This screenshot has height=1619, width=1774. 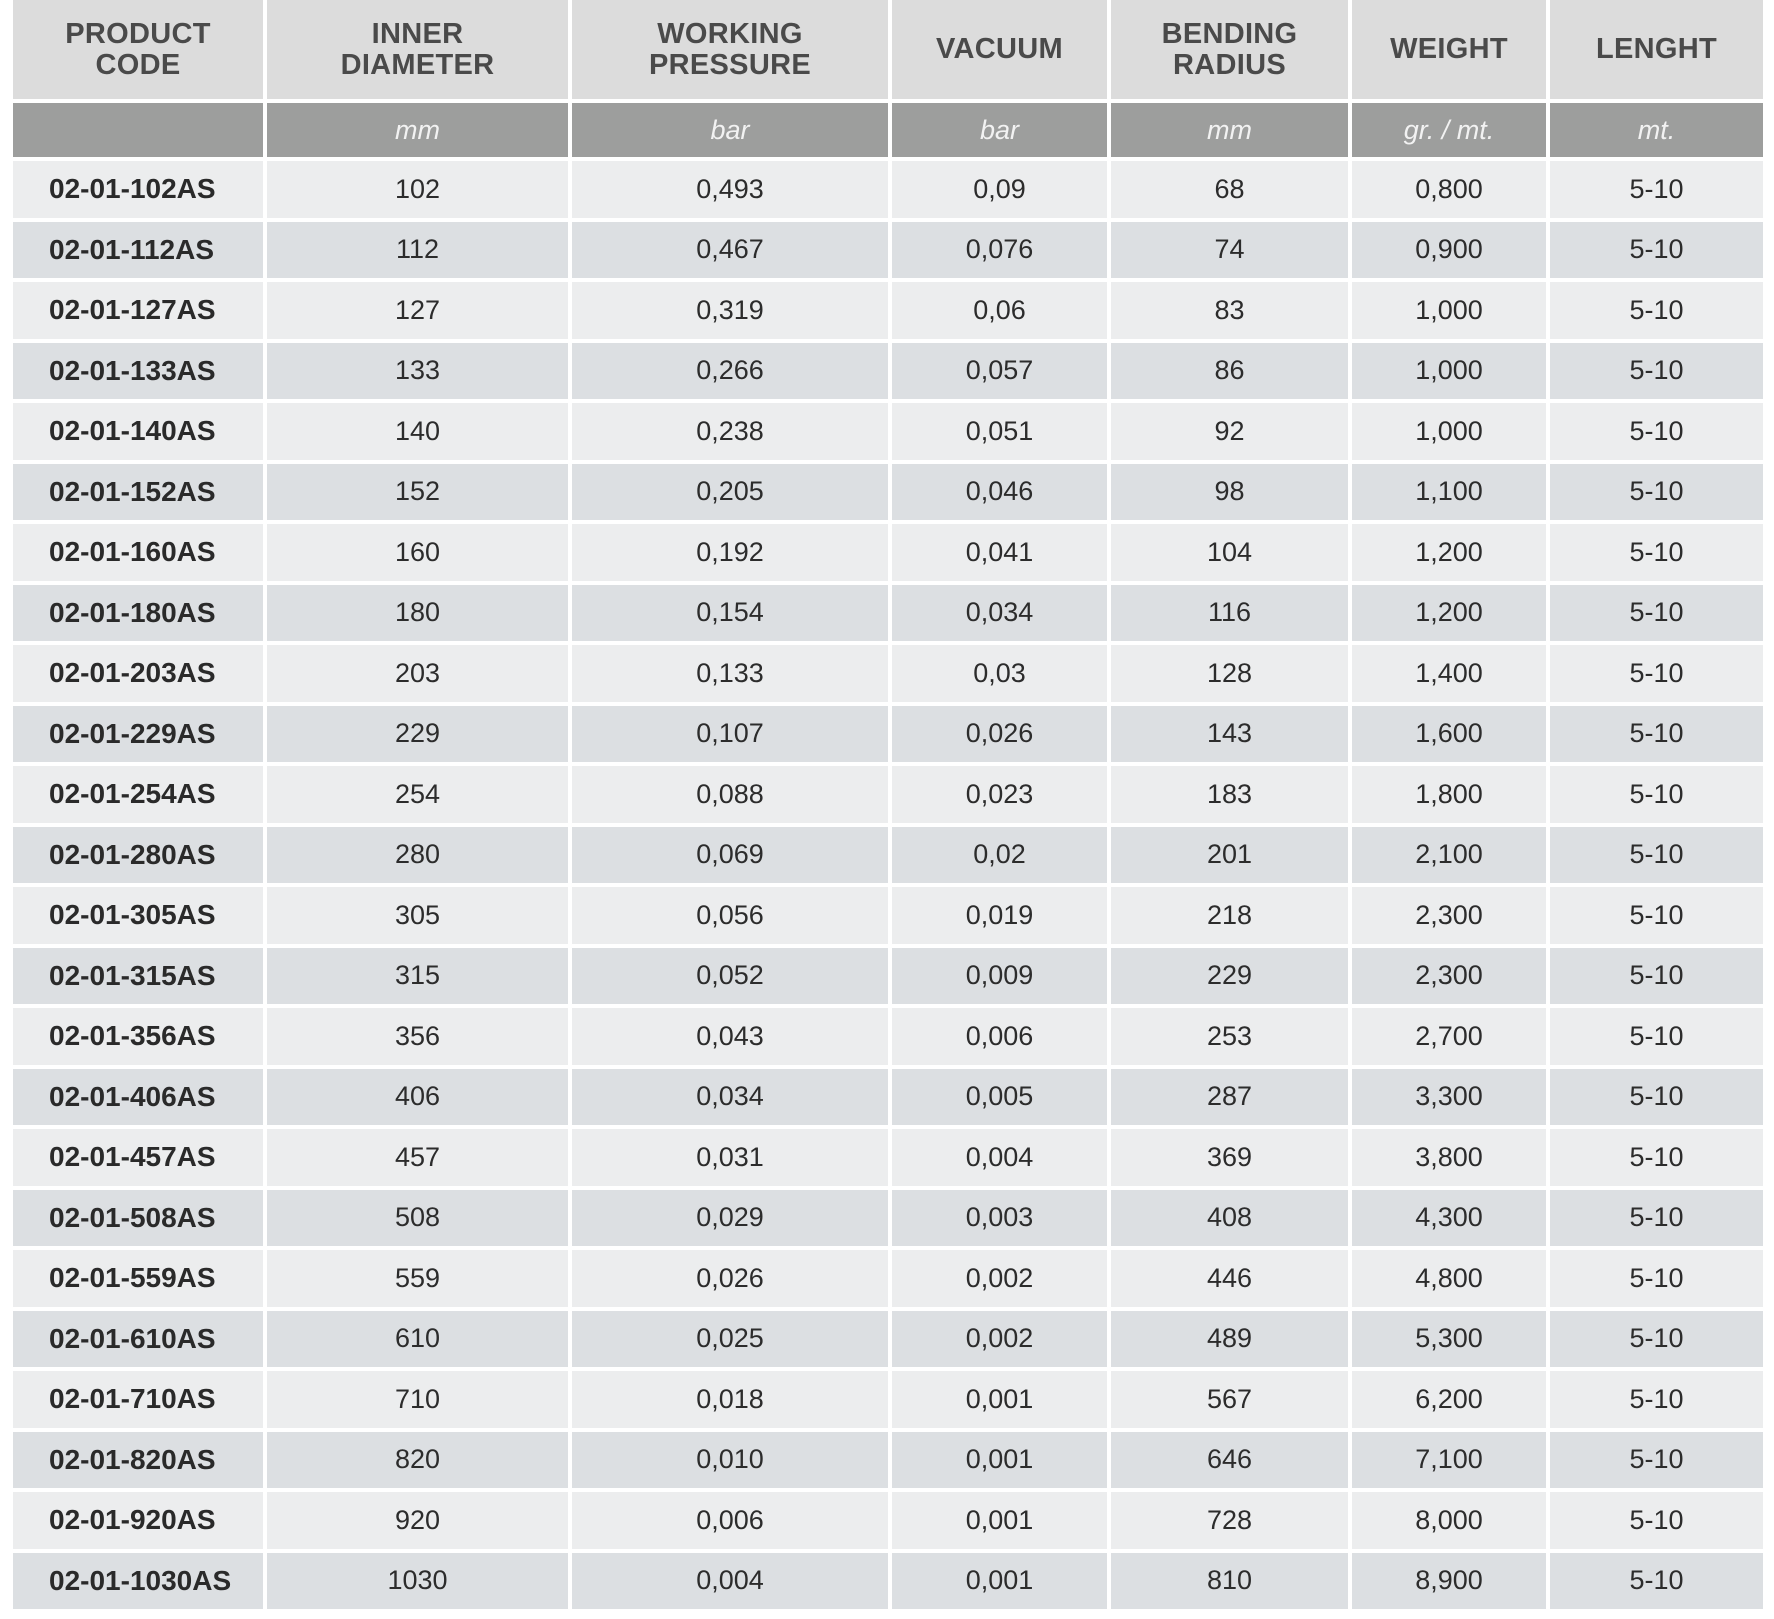 What do you see at coordinates (1231, 191) in the screenshot?
I see `cell-bending-radius: 68` at bounding box center [1231, 191].